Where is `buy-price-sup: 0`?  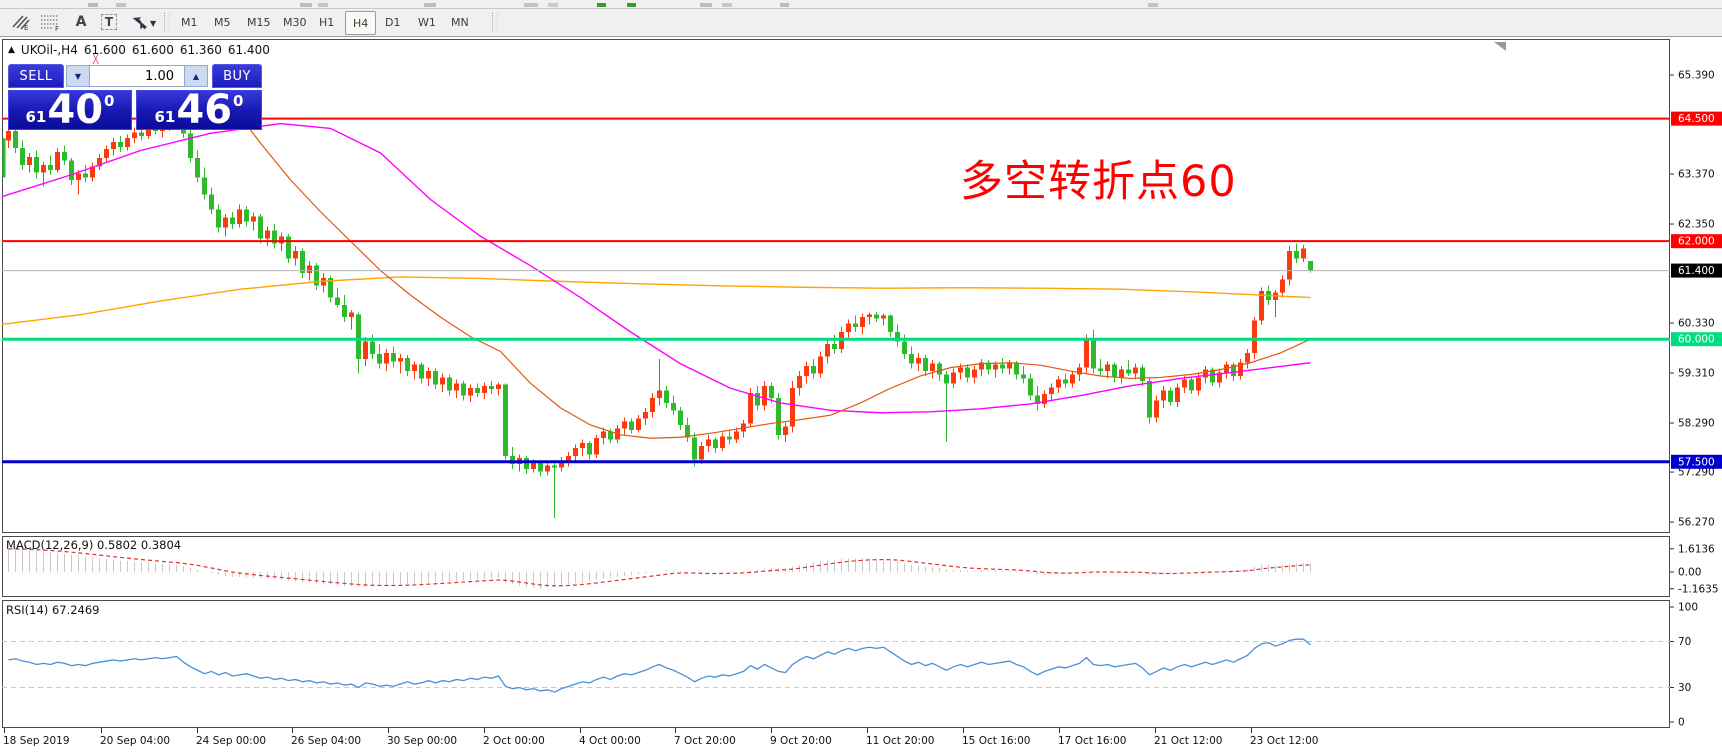
buy-price-sup: 0 is located at coordinates (238, 101).